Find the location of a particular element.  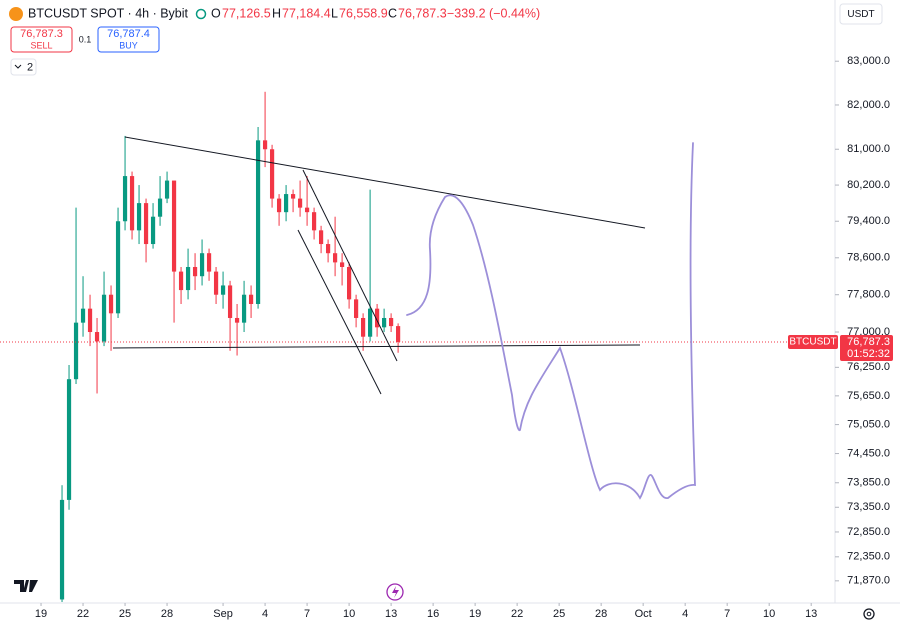

ohlc-label: L is located at coordinates (334, 13).